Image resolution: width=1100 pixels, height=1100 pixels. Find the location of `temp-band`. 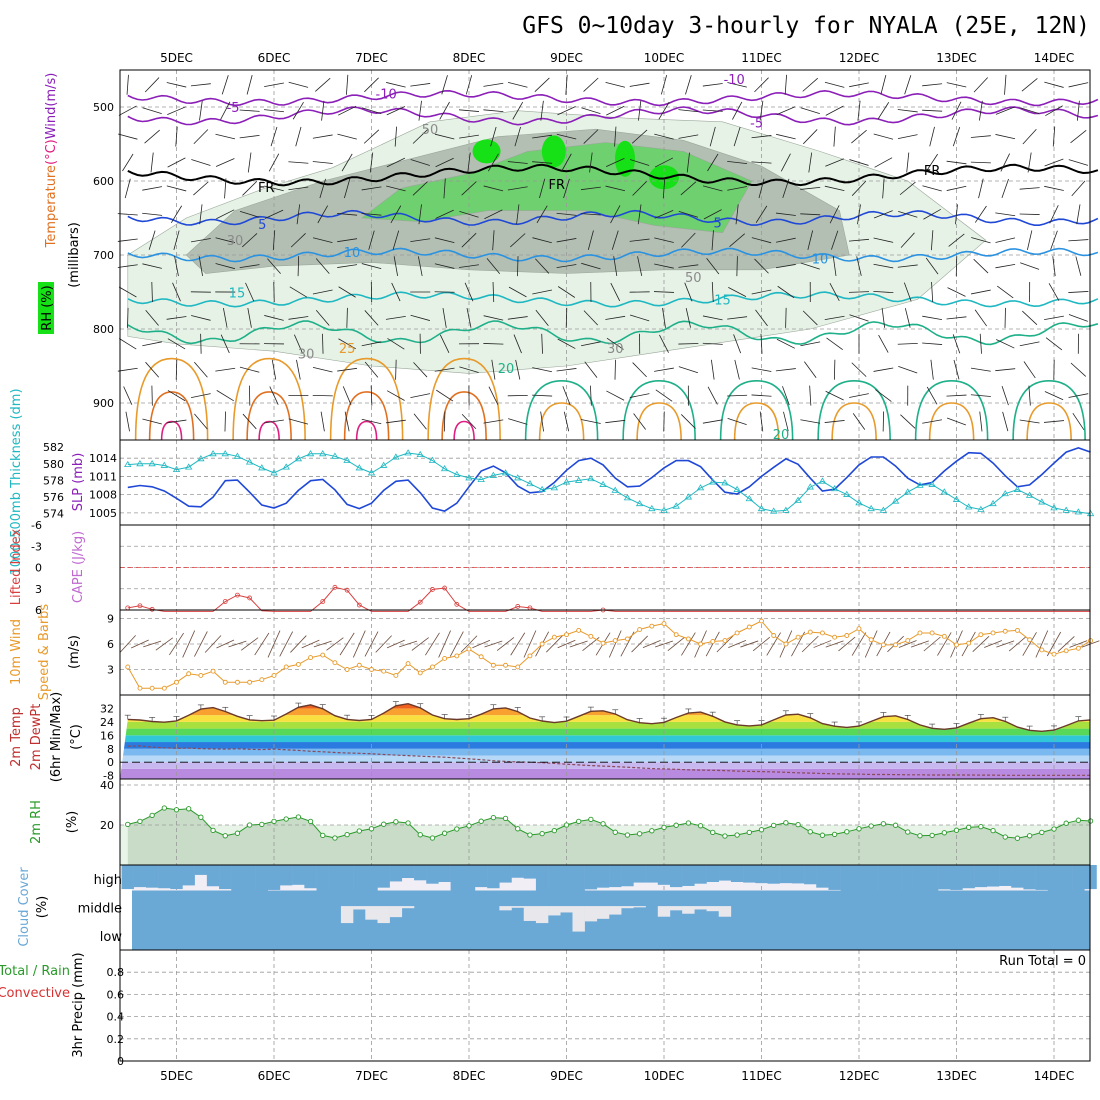

temp-band is located at coordinates (605, 698).